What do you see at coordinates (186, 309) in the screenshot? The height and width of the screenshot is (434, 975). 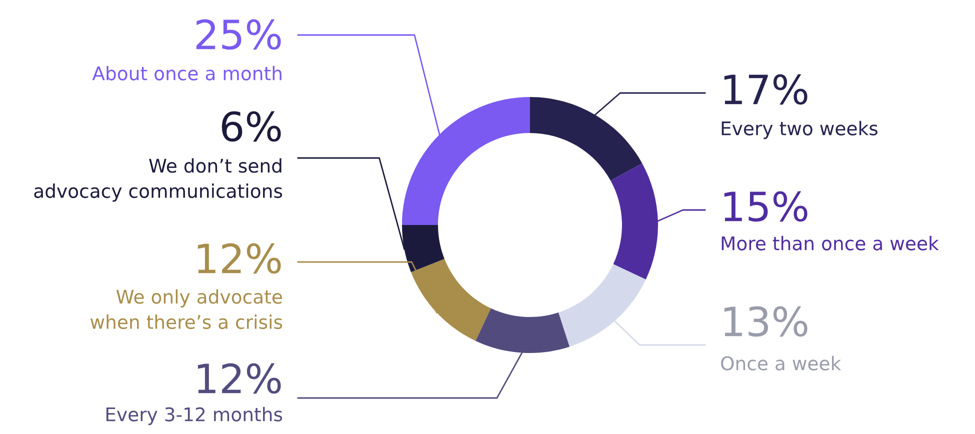 I see `slice-label: We only advocate when there’s a crisis` at bounding box center [186, 309].